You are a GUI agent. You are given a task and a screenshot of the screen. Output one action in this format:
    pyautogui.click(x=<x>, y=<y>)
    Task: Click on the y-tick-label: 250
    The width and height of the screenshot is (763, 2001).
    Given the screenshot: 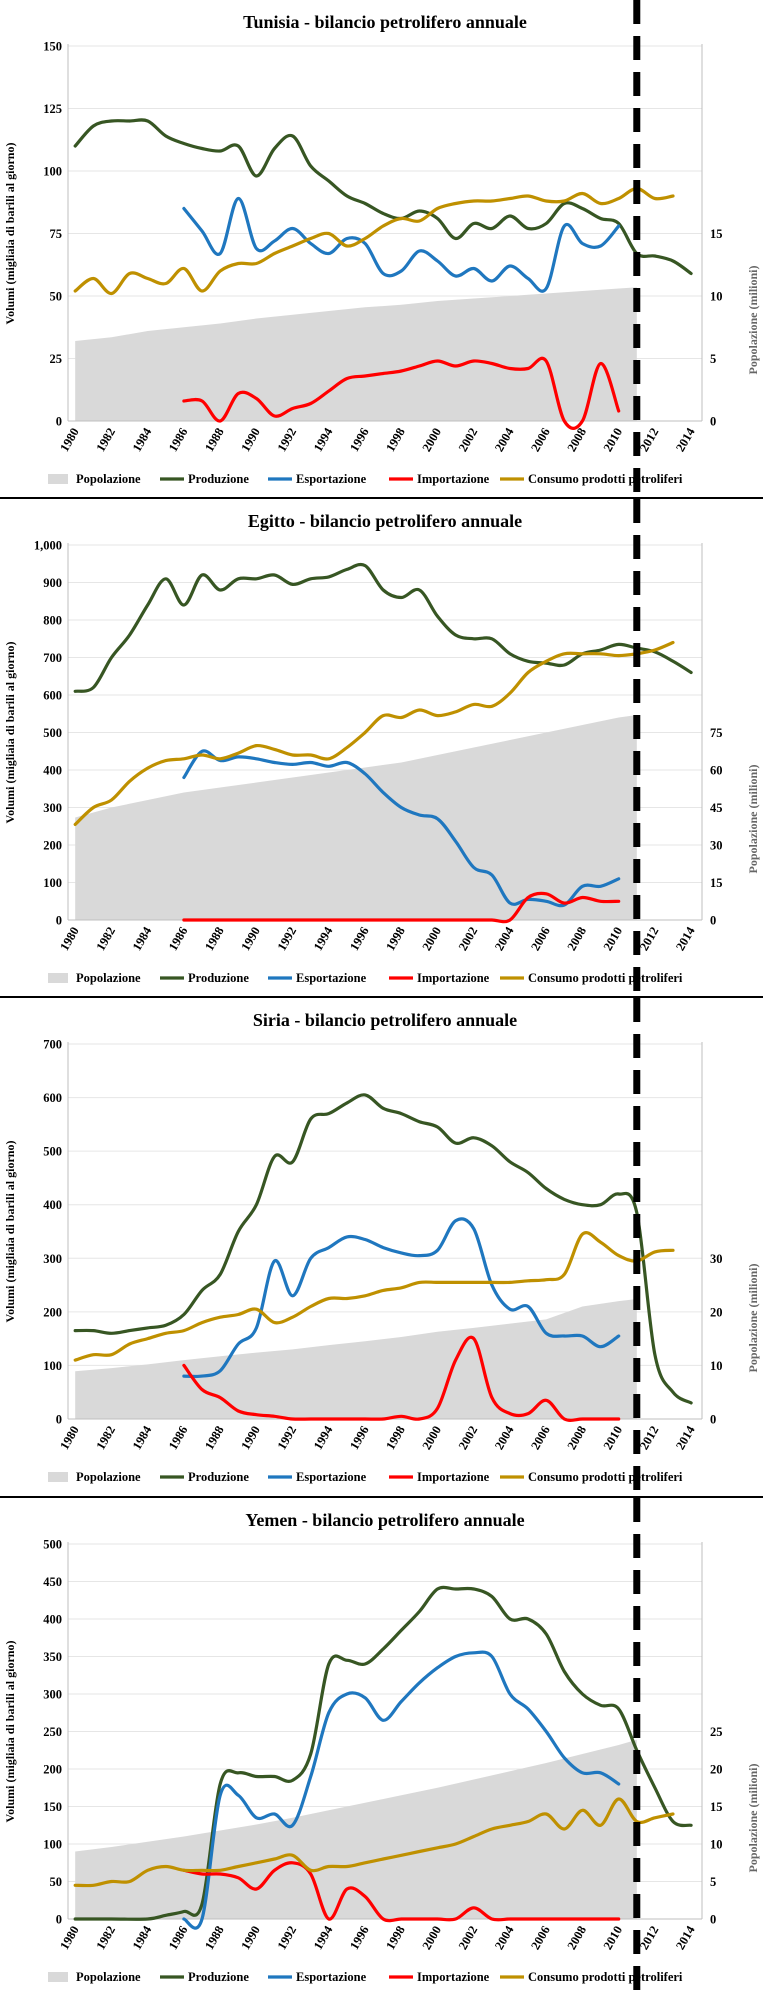 What is the action you would take?
    pyautogui.click(x=52, y=1732)
    